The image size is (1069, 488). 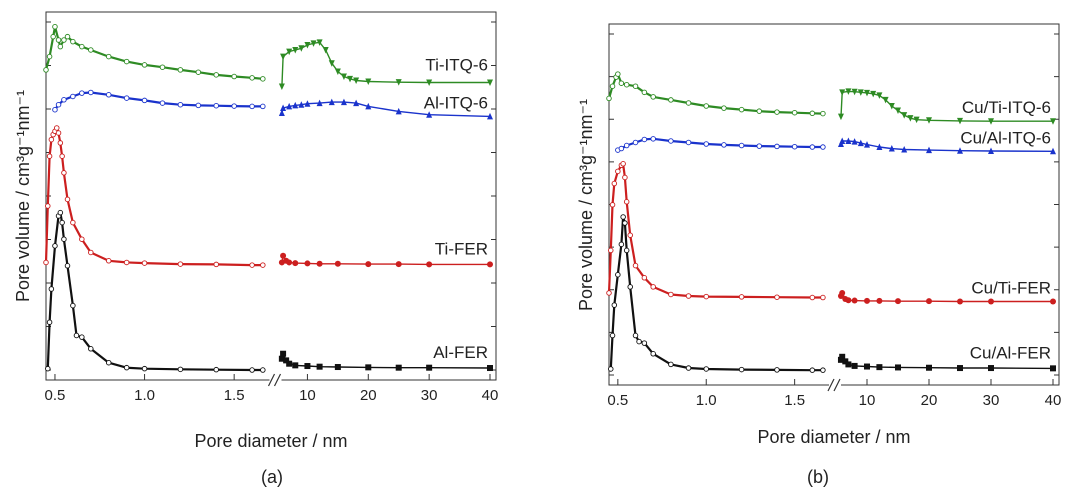 What do you see at coordinates (307, 395) in the screenshot?
I see `x-tick-label: 10` at bounding box center [307, 395].